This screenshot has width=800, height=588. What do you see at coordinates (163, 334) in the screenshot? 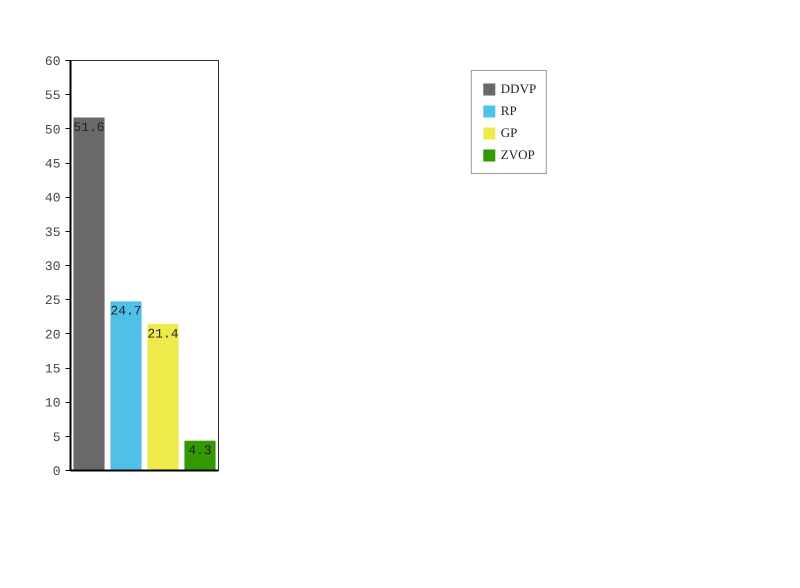
I see `data-label: 21.4` at bounding box center [163, 334].